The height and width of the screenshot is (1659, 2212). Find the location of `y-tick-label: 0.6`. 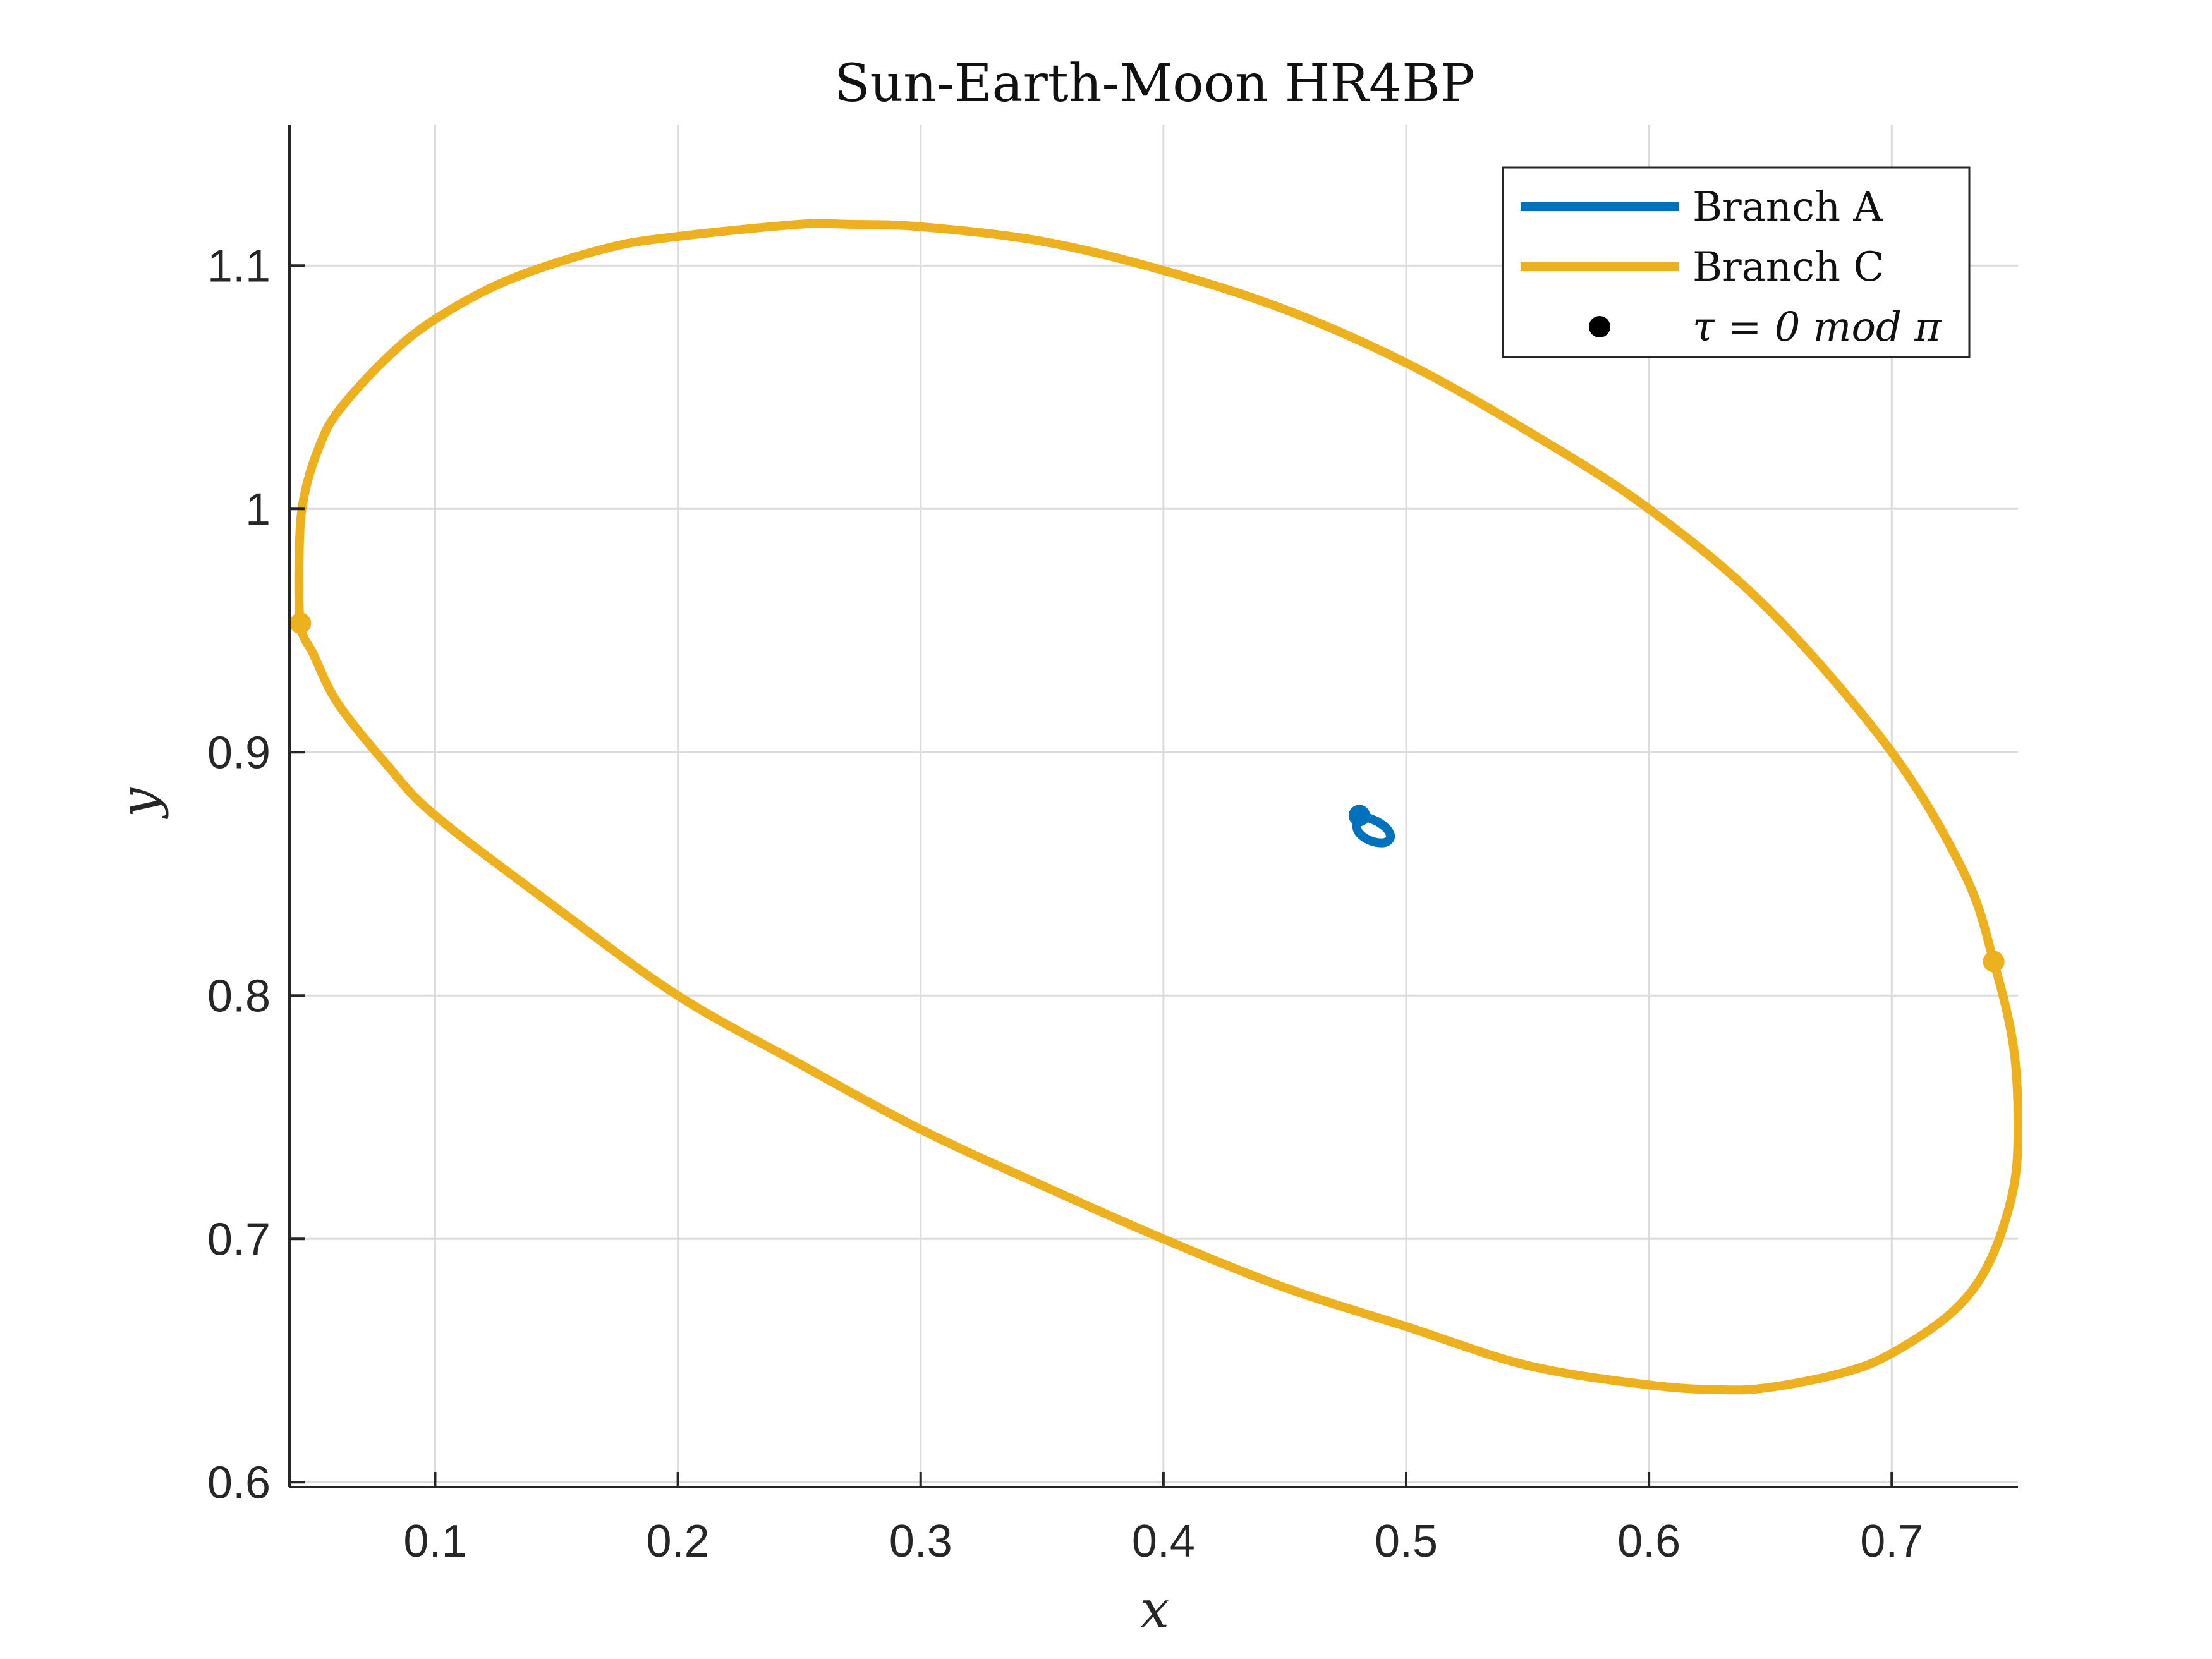

y-tick-label: 0.6 is located at coordinates (238, 1482).